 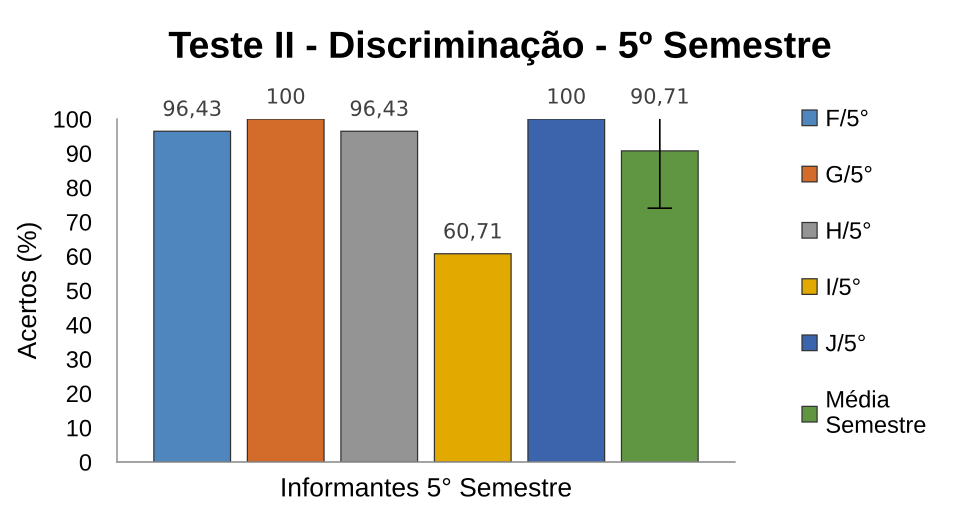 What do you see at coordinates (845, 343) in the screenshot?
I see `legend-label: J/5°` at bounding box center [845, 343].